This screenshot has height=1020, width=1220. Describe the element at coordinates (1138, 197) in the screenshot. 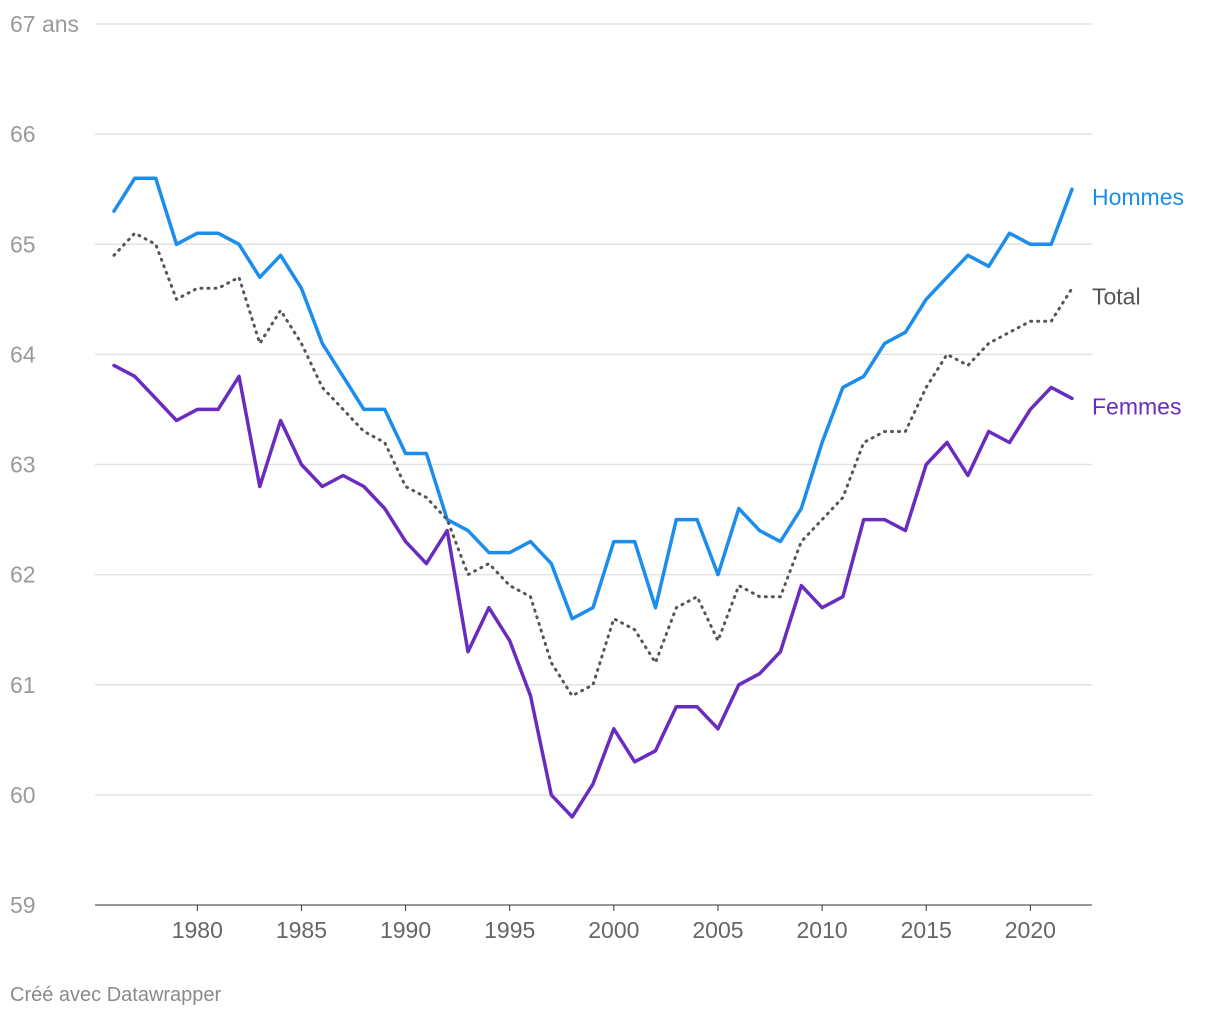

I see `series-label-hommes: Hommes` at that location.